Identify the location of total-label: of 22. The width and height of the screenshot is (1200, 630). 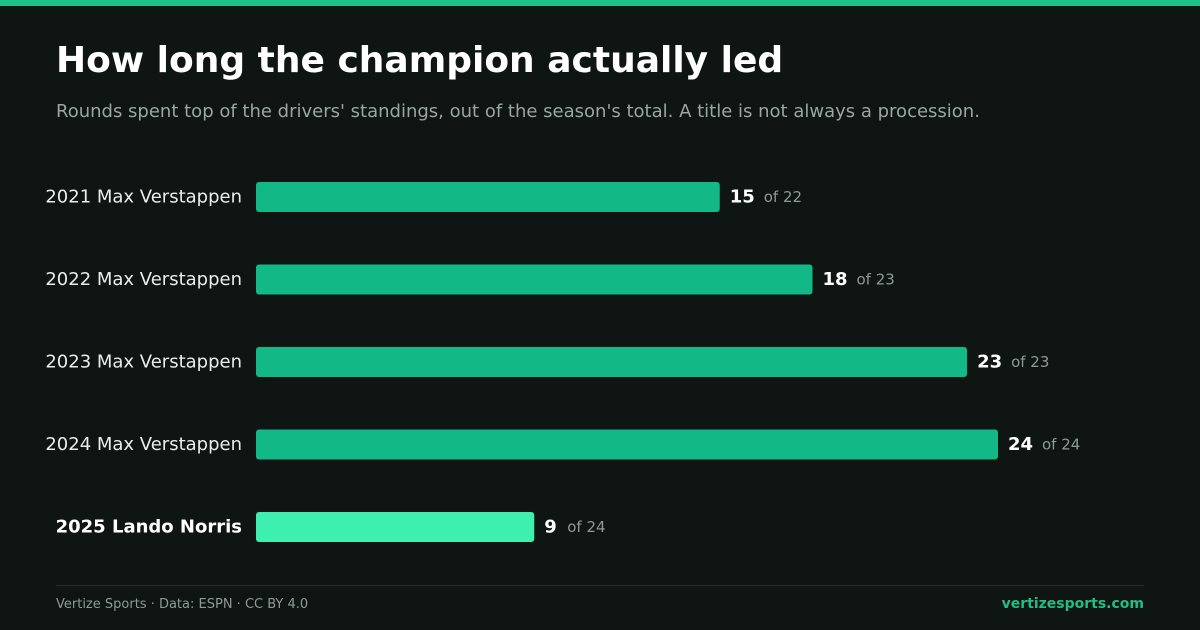
(783, 197).